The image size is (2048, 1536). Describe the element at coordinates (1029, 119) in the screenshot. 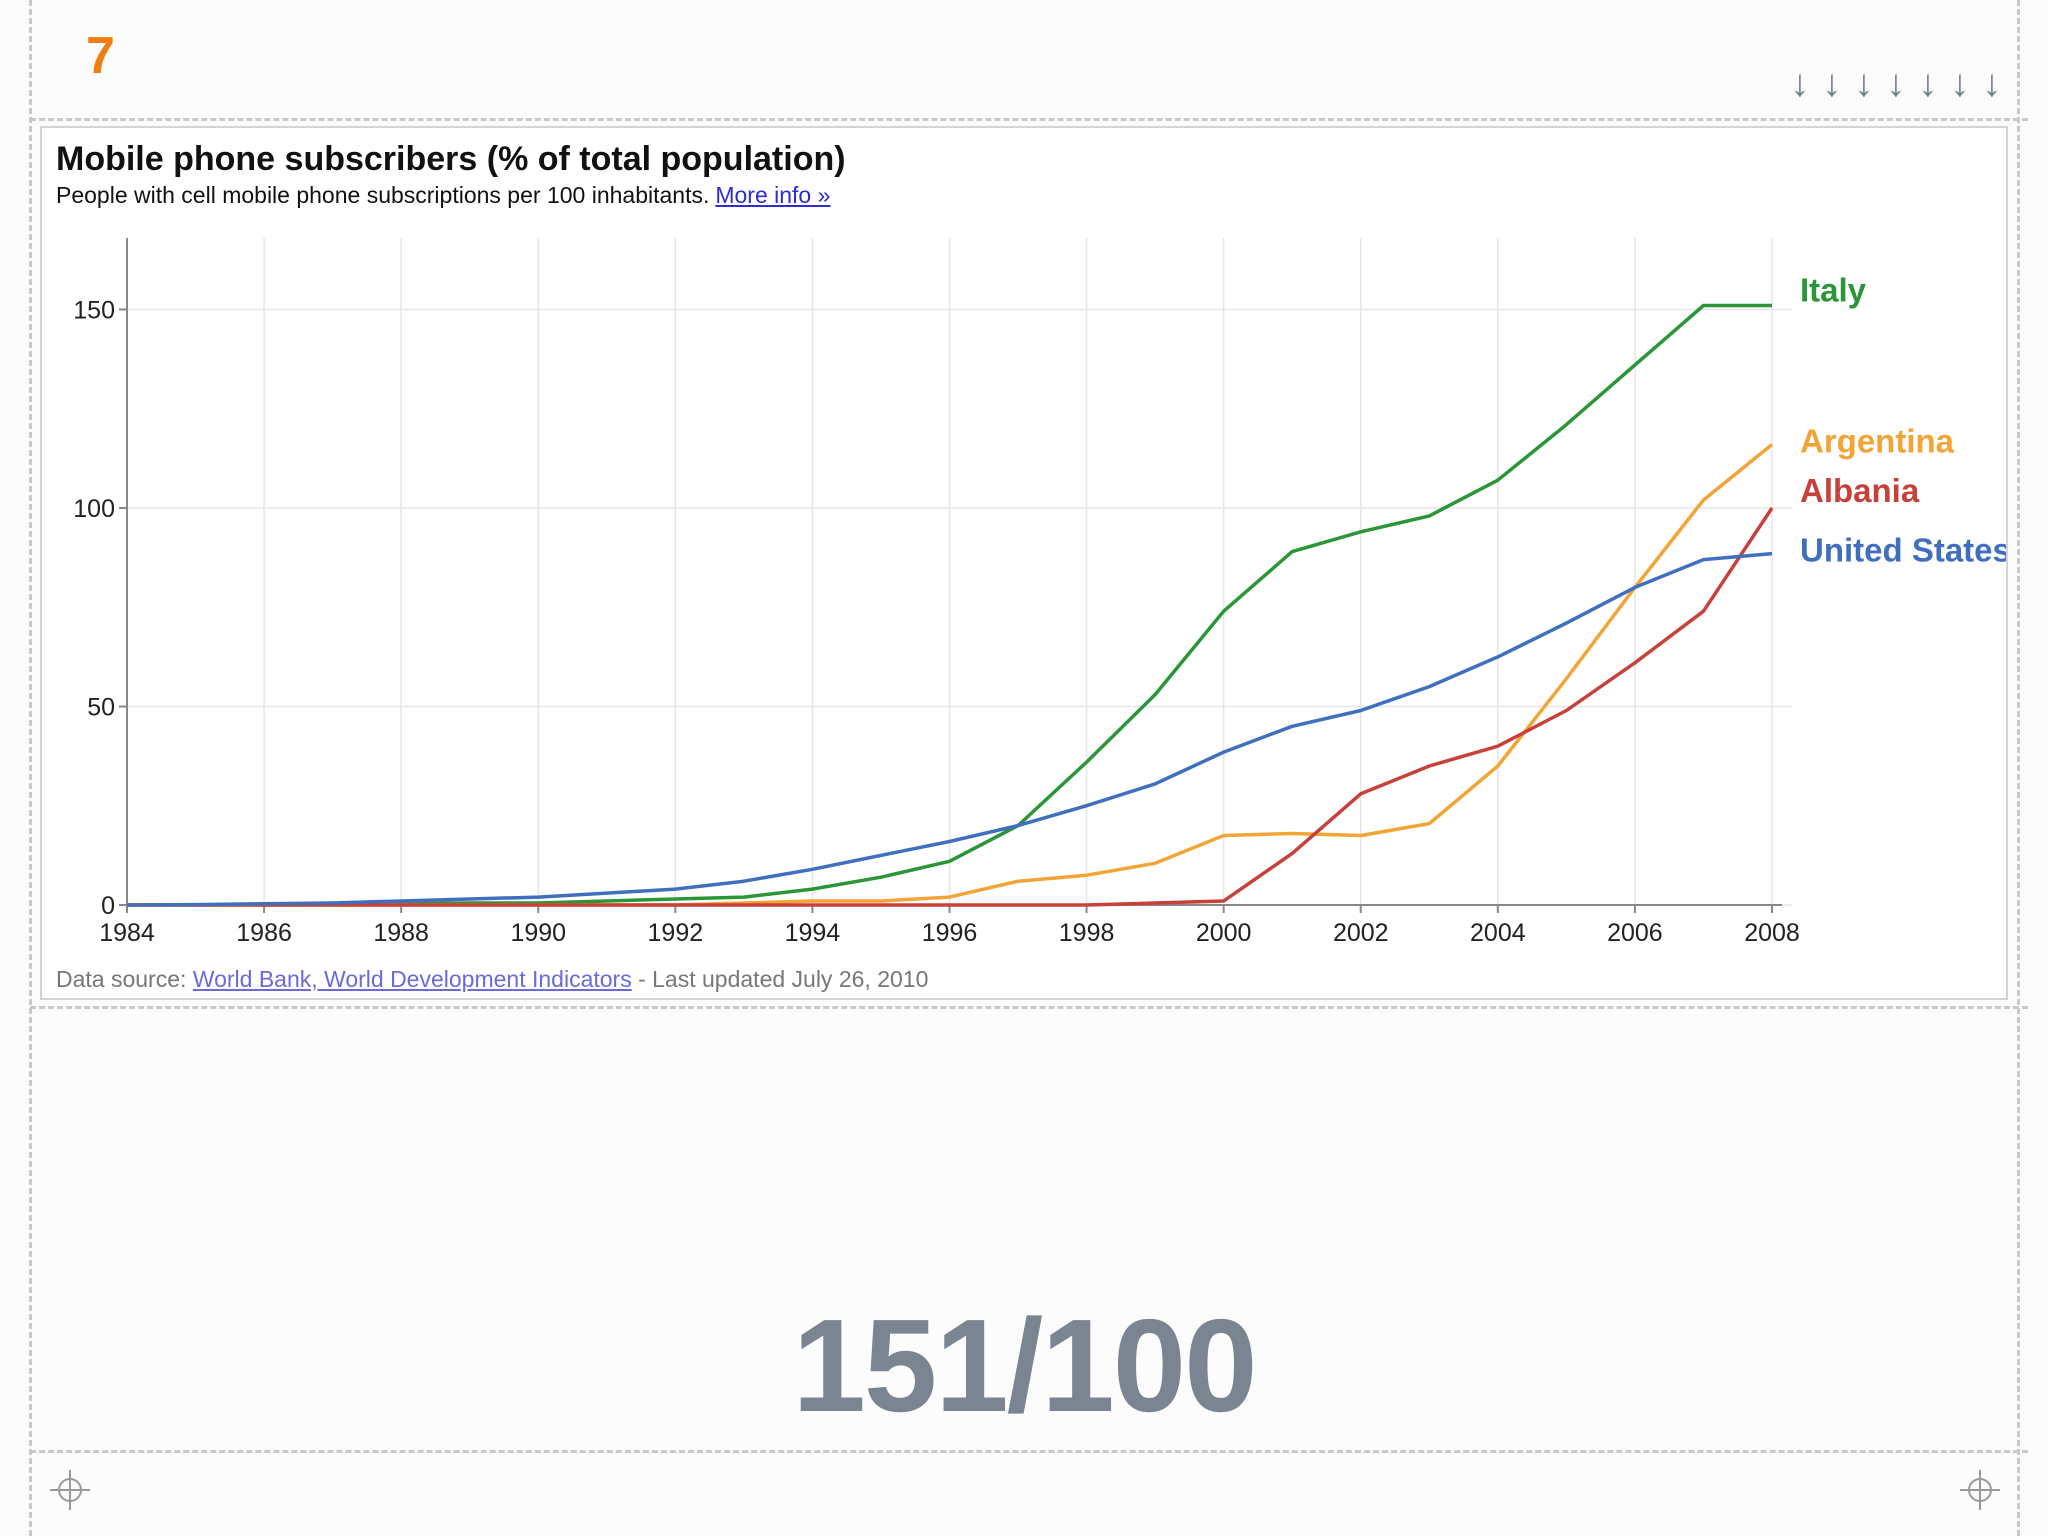

I see `top-guide-line` at that location.